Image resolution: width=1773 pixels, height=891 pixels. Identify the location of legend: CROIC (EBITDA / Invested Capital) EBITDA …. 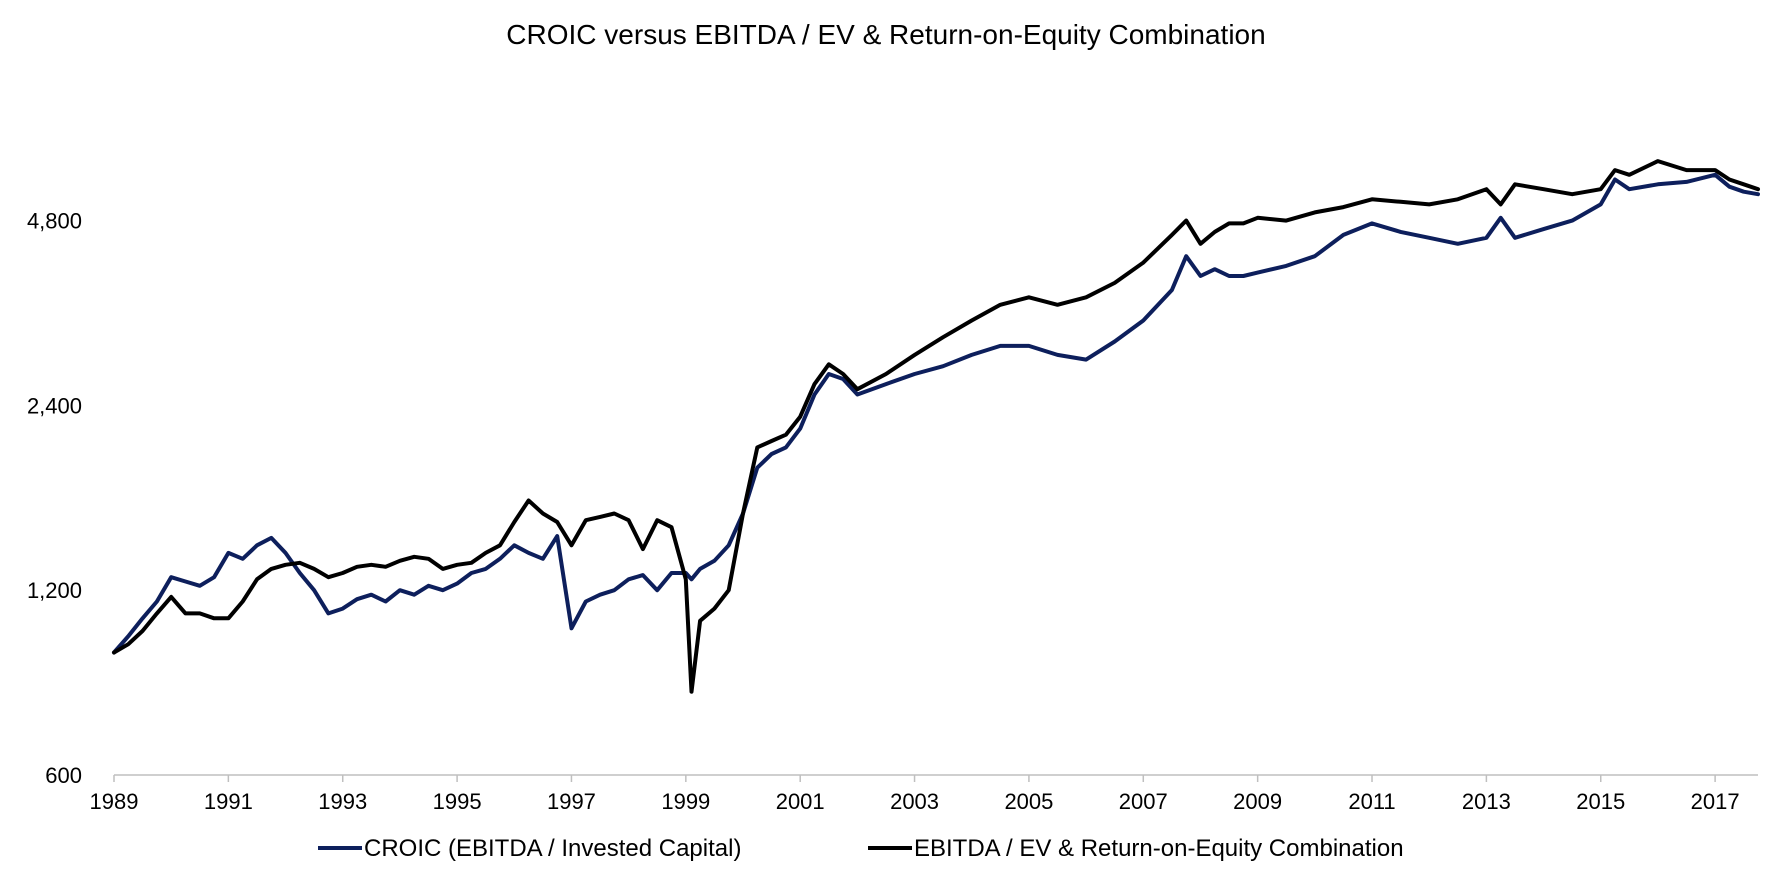
(861, 848).